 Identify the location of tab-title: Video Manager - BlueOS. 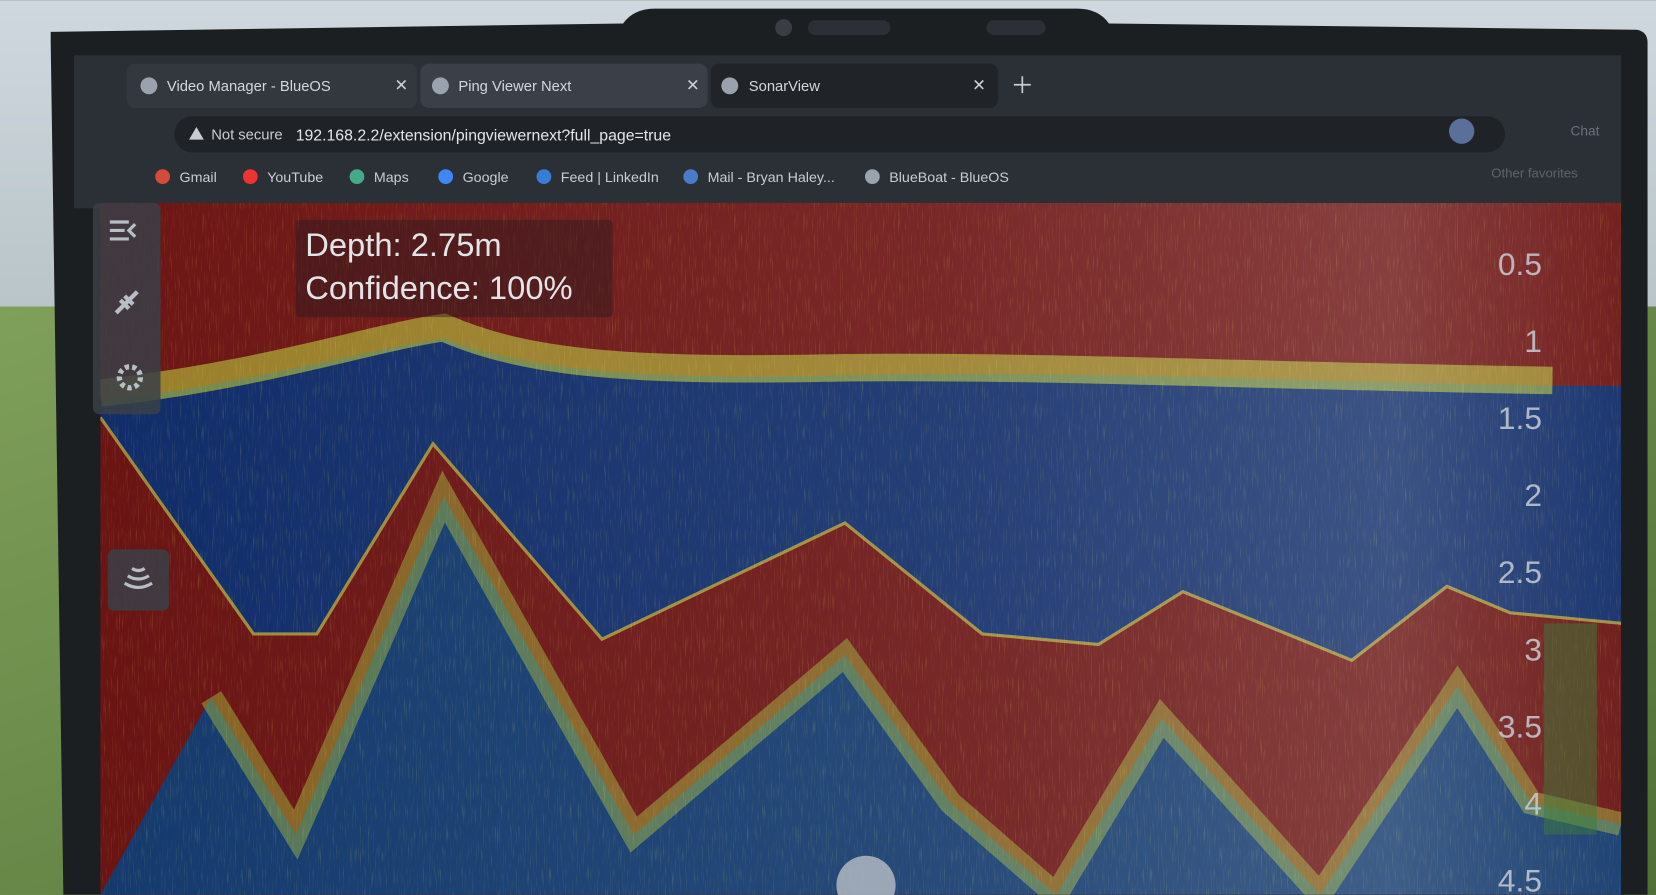
(249, 87).